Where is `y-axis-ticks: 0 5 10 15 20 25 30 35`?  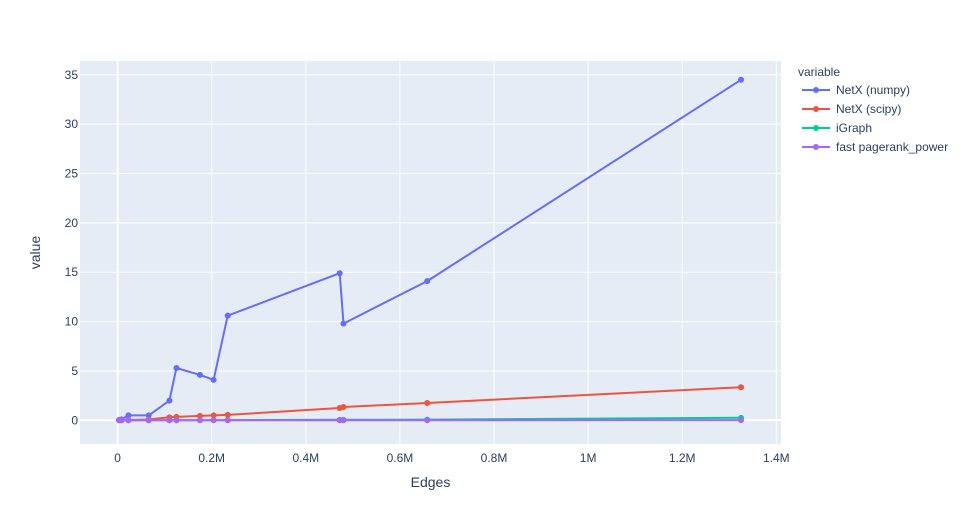
y-axis-ticks: 0 5 10 15 20 25 30 35 is located at coordinates (72, 247).